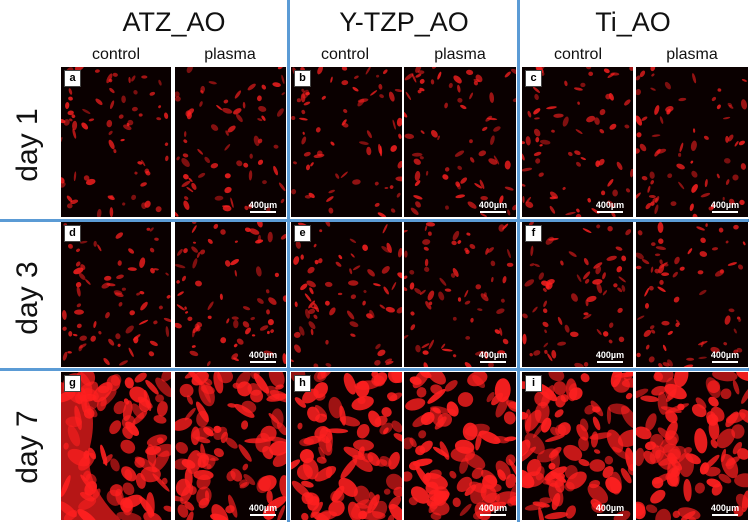 The width and height of the screenshot is (749, 522). I want to click on panel-letter: e, so click(302, 233).